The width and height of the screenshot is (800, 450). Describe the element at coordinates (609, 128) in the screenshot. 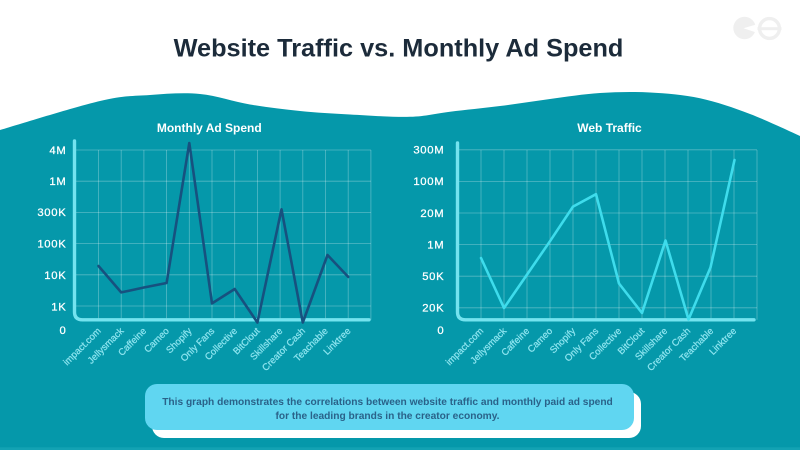

I see `svg-text: Web Traffic` at that location.